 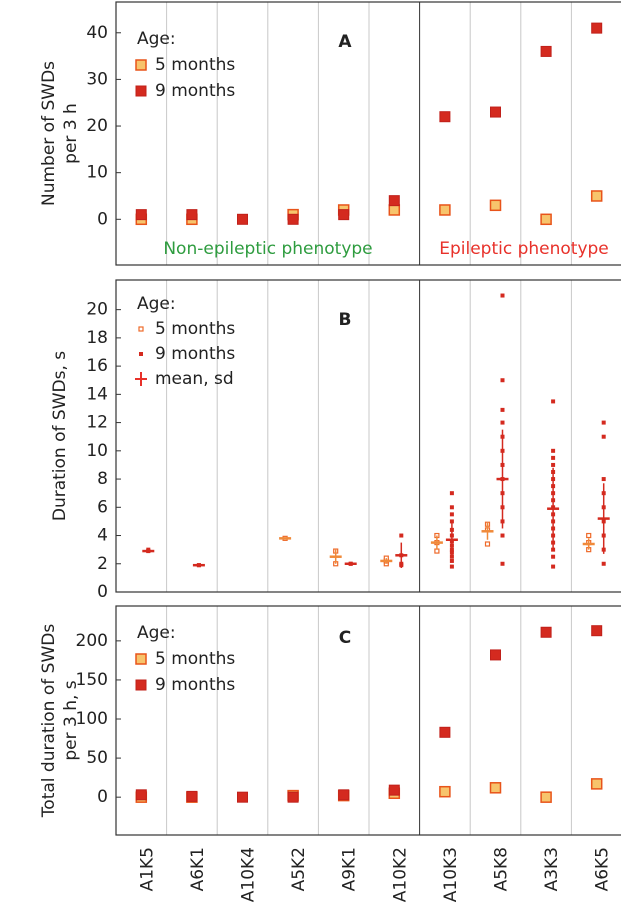 What do you see at coordinates (97, 33) in the screenshot?
I see `y-tick-label: 40` at bounding box center [97, 33].